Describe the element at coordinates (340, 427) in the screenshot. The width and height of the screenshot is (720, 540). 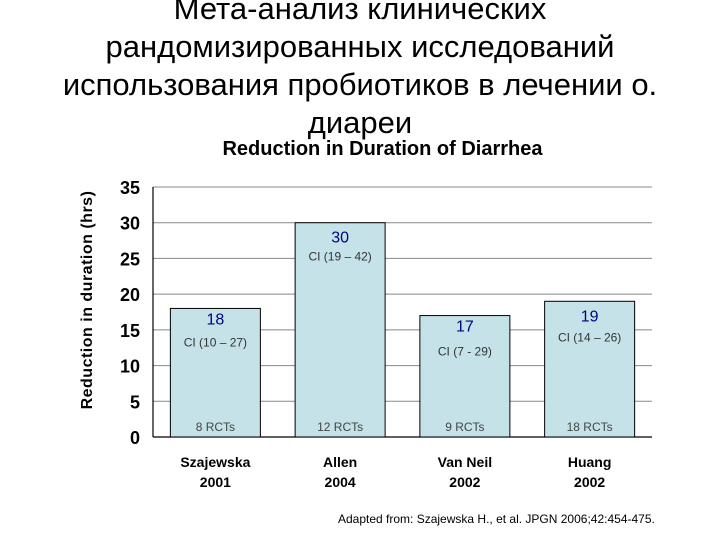
I see `bar-rct-label: 12 RCTs` at that location.